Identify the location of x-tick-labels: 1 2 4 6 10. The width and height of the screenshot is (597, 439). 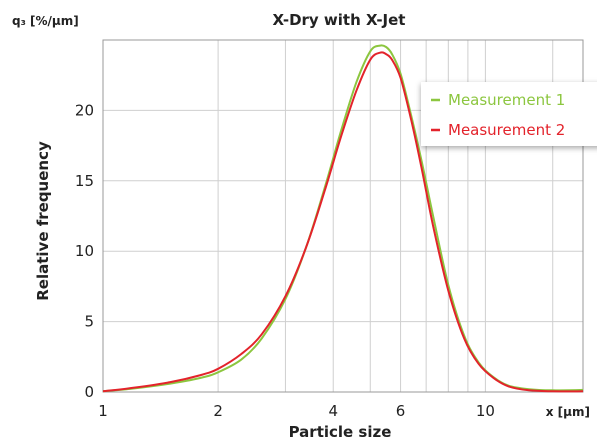
(296, 411).